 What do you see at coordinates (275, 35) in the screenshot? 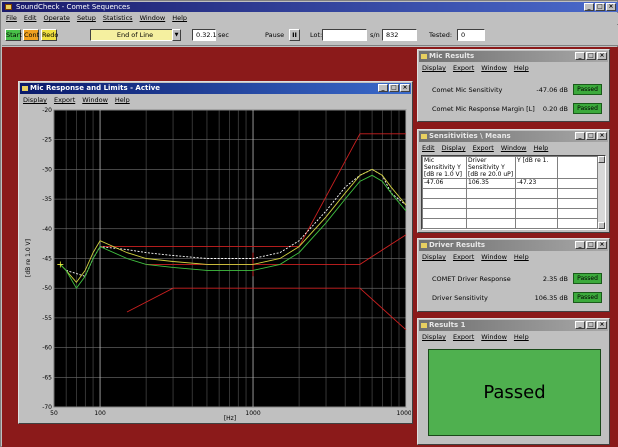
I see `pause-label: Pause` at bounding box center [275, 35].